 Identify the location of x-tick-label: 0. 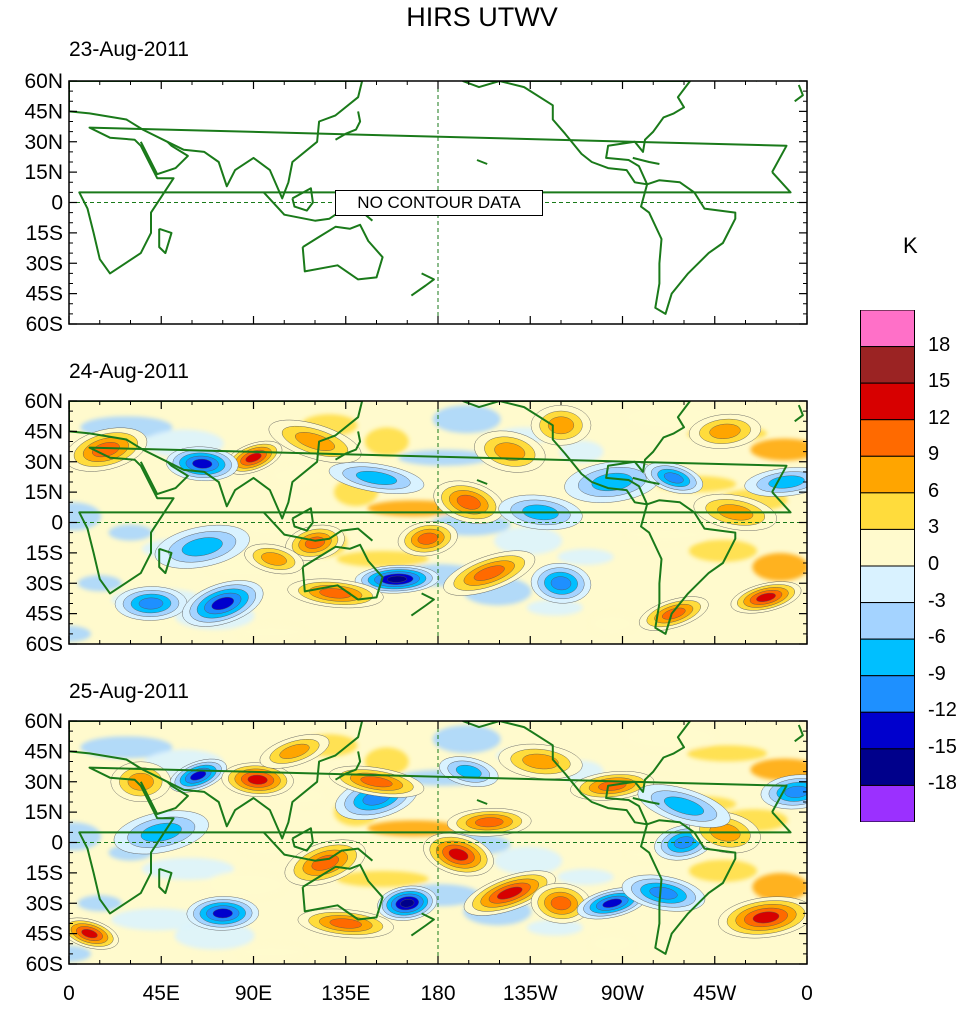
(69, 993).